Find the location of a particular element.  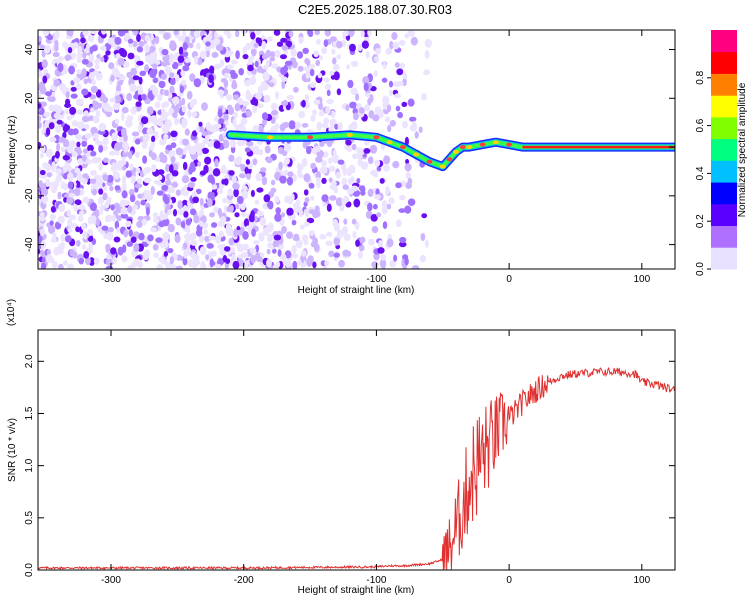

x-tick-label: -200 is located at coordinates (244, 580).